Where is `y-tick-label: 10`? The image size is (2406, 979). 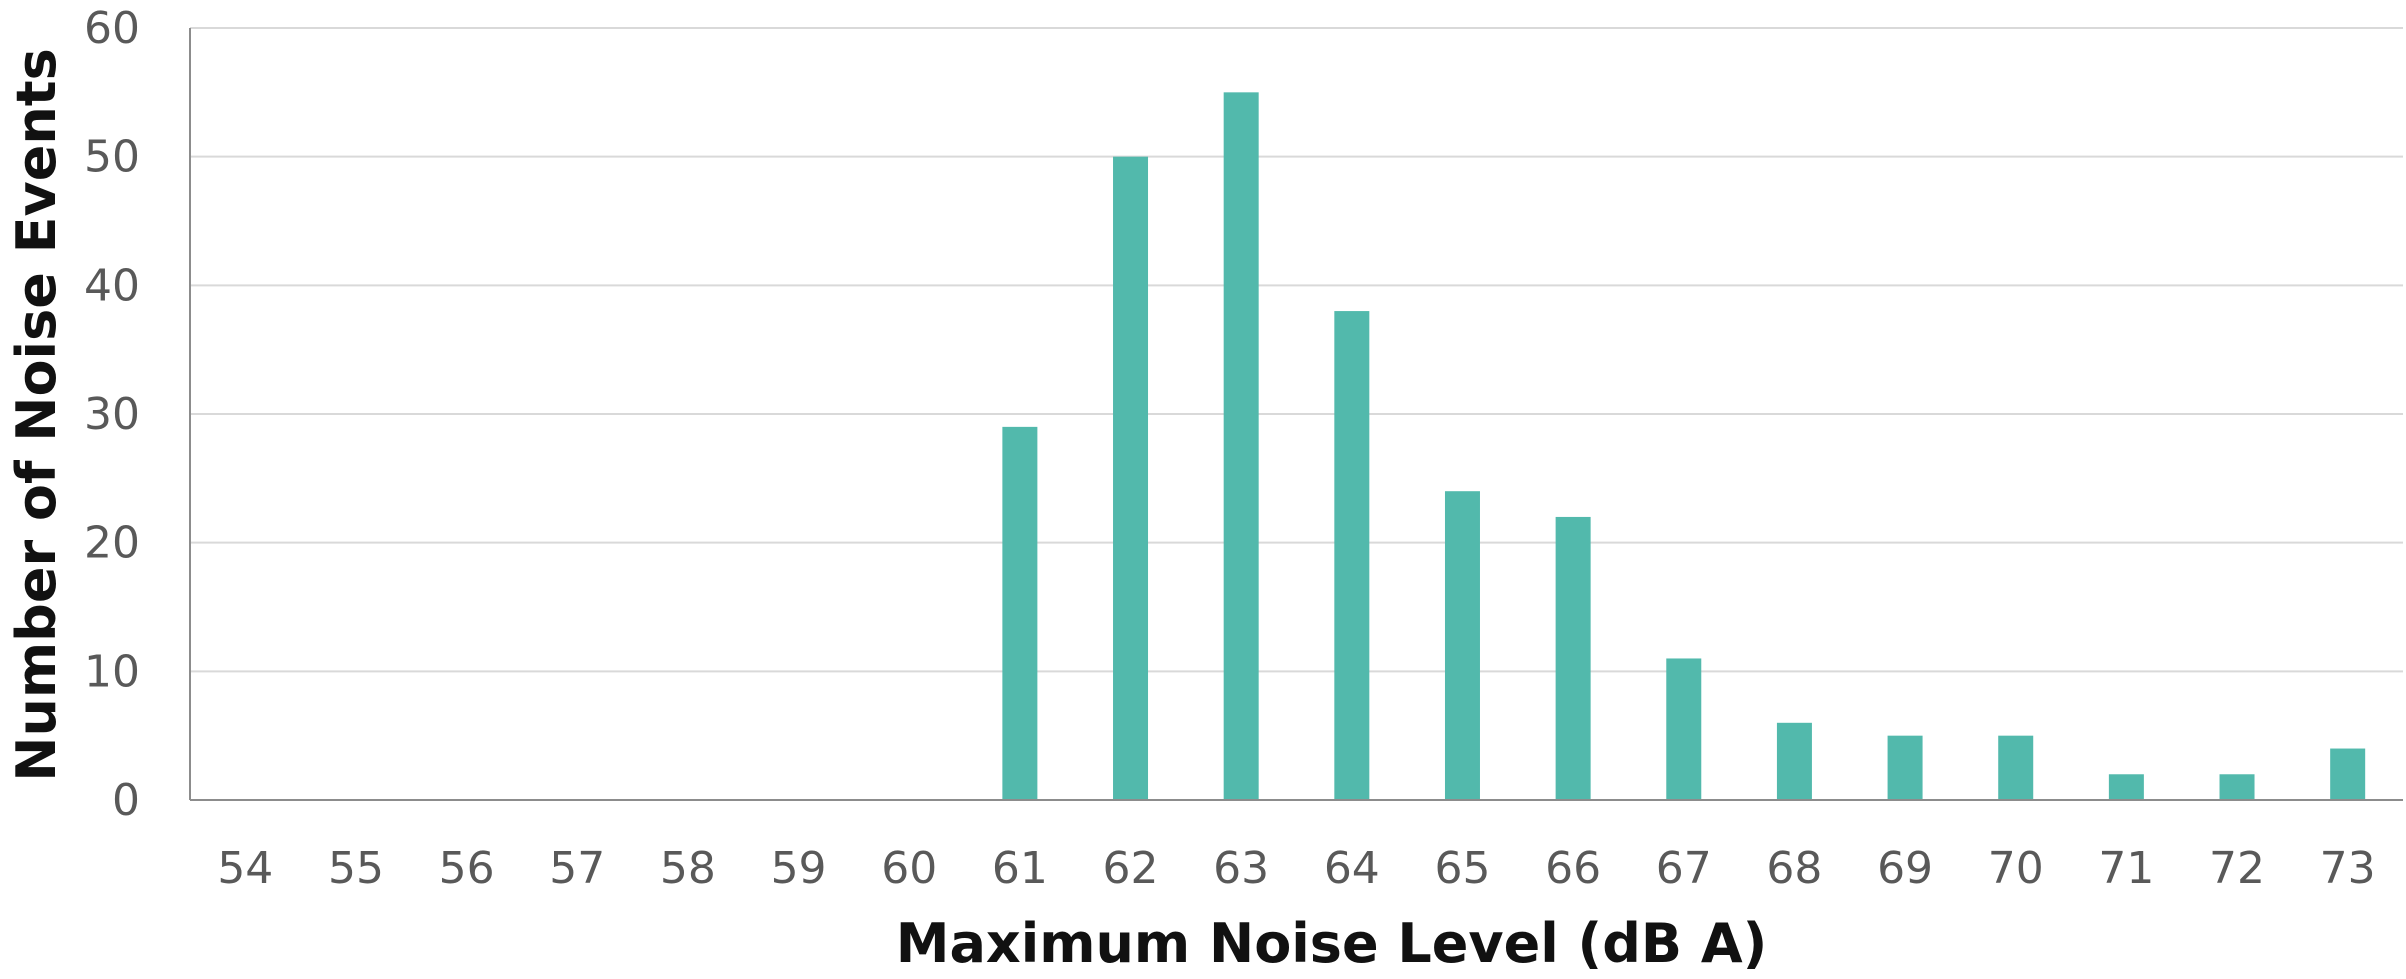 y-tick-label: 10 is located at coordinates (112, 671).